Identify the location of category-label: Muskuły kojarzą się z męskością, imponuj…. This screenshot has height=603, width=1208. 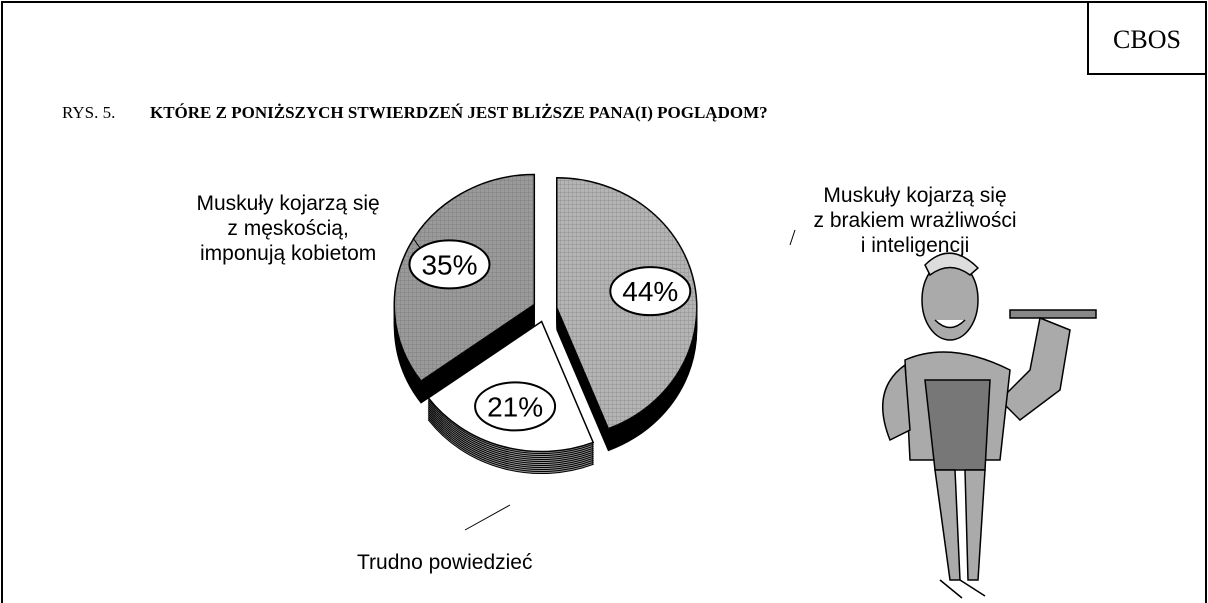
(288, 228).